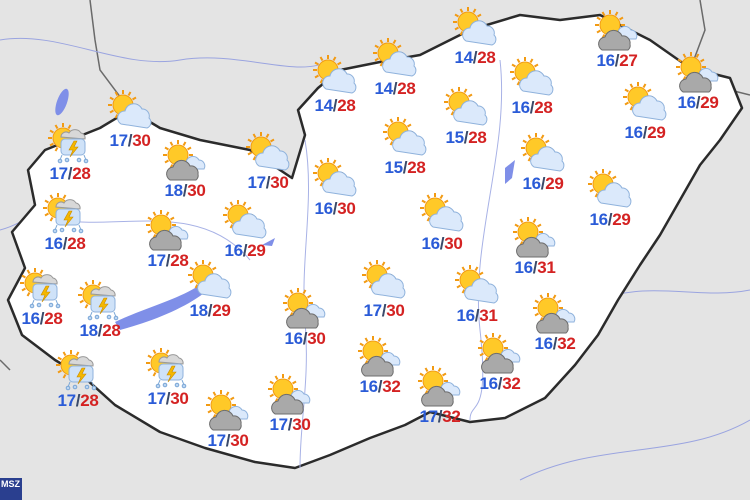 The image size is (750, 500). Describe the element at coordinates (566, 343) in the screenshot. I see `max-temp: 32` at that location.